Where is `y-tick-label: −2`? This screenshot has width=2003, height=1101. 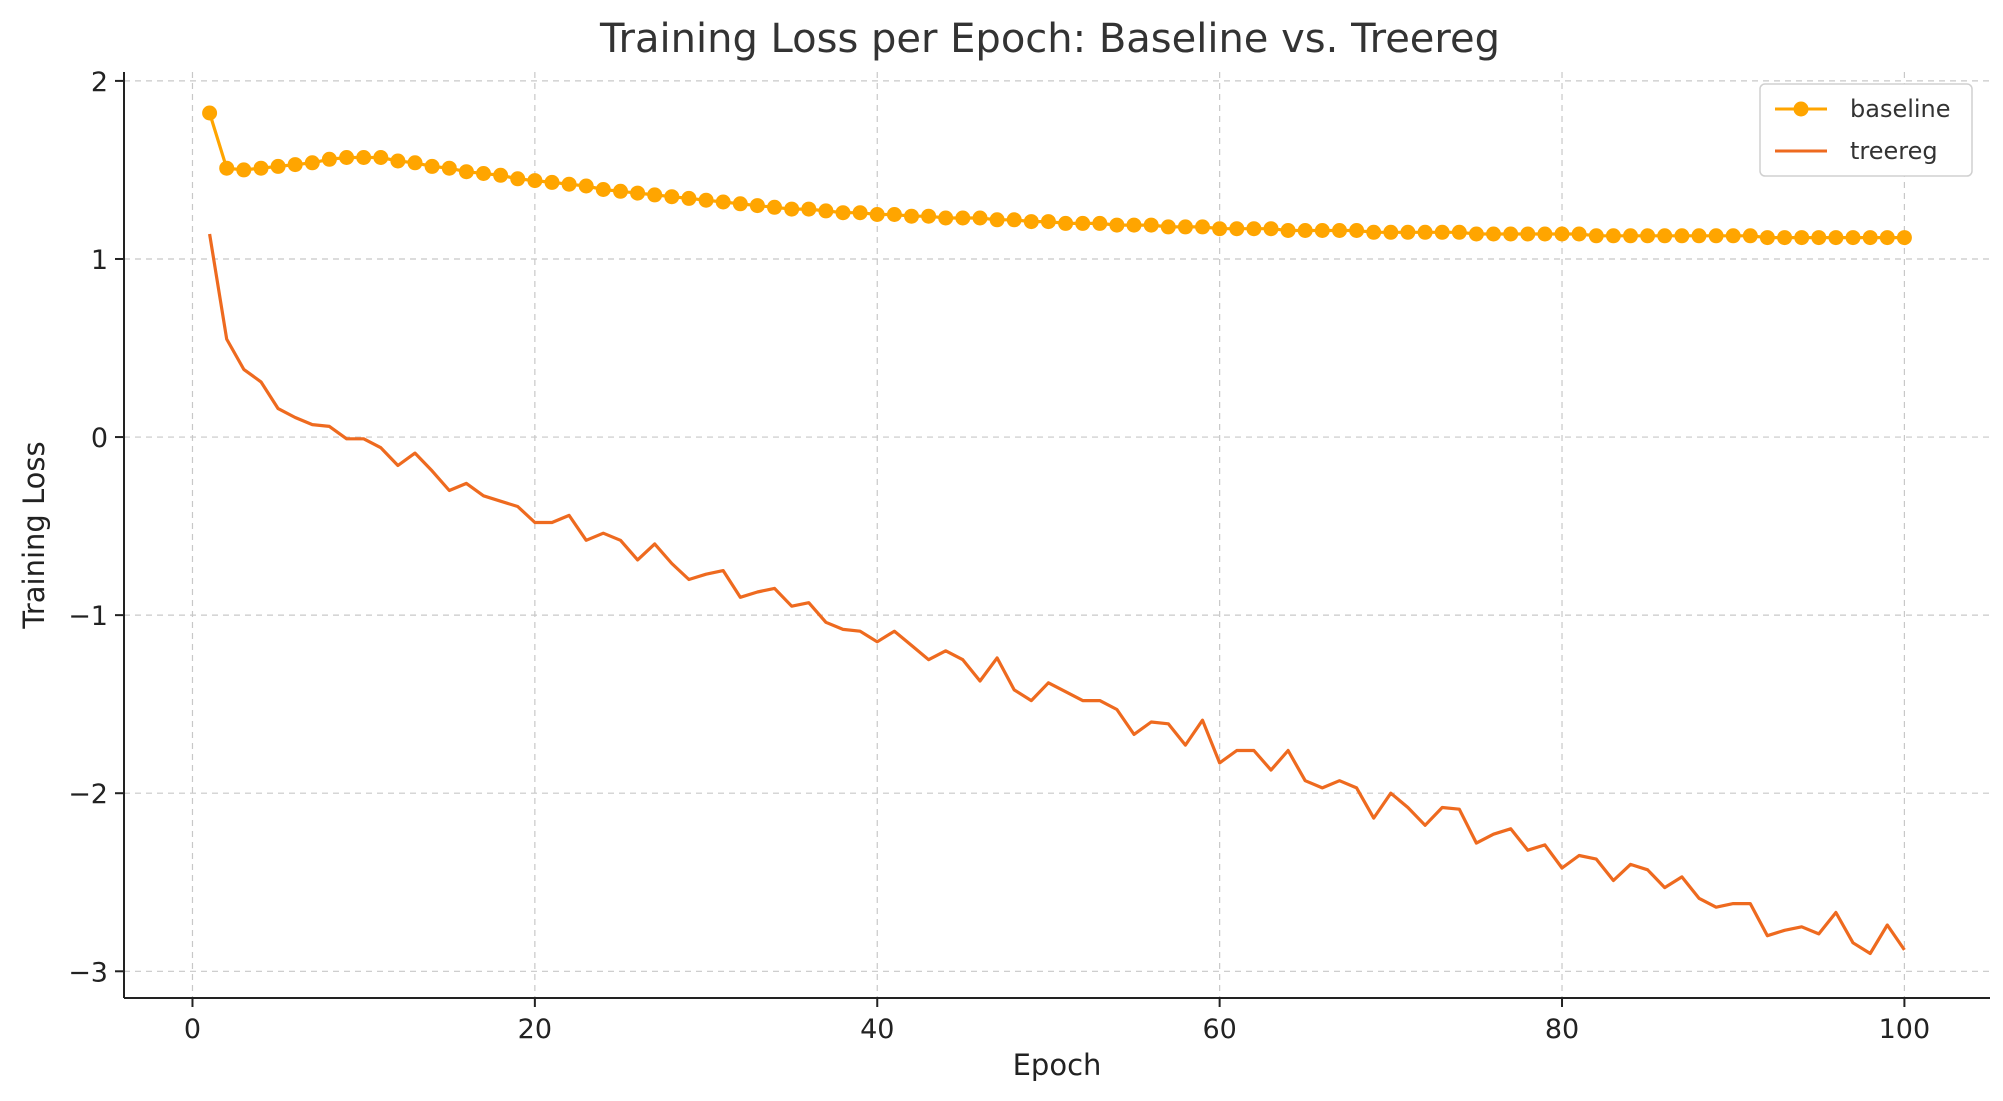
y-tick-label: −2 is located at coordinates (88, 794).